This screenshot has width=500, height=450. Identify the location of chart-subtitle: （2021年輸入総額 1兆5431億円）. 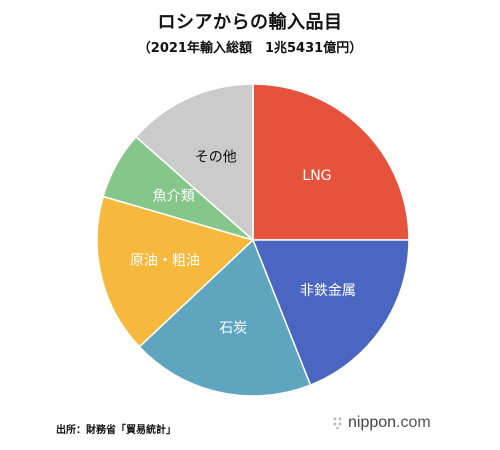
(250, 48).